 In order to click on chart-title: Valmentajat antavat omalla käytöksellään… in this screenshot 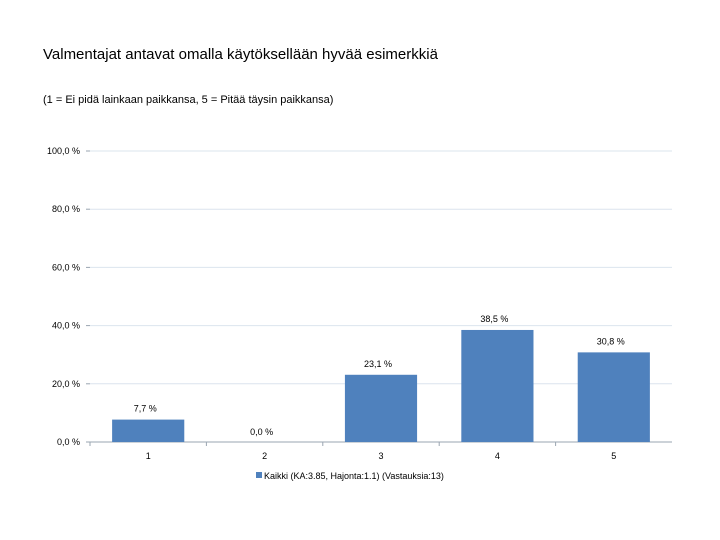, I will do `click(240, 54)`.